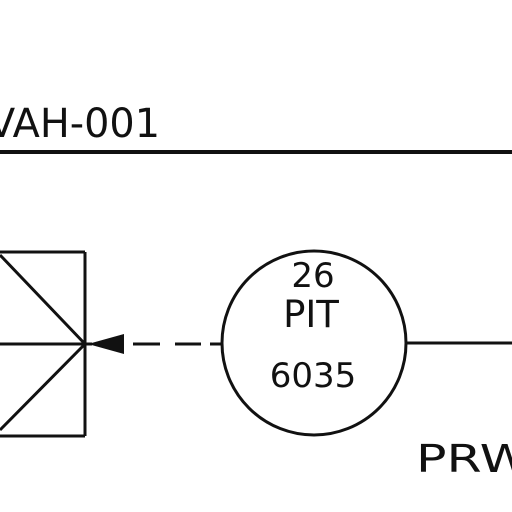 The height and width of the screenshot is (512, 512). I want to click on valve-lower-diagonal, so click(43, 387).